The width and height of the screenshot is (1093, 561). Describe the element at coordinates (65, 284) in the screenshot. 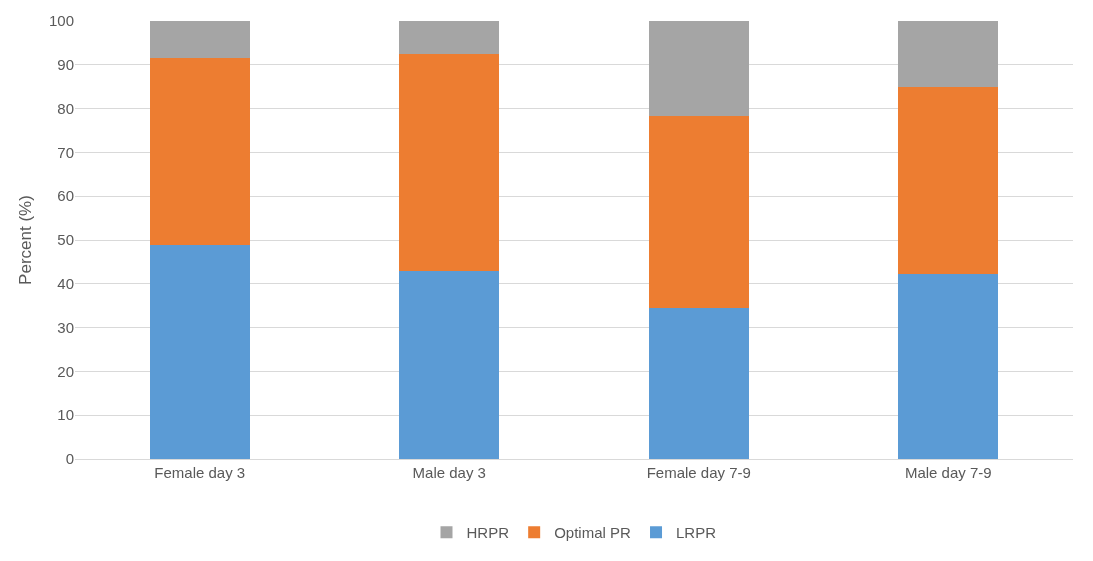

I see `y-tick-label: 40` at that location.